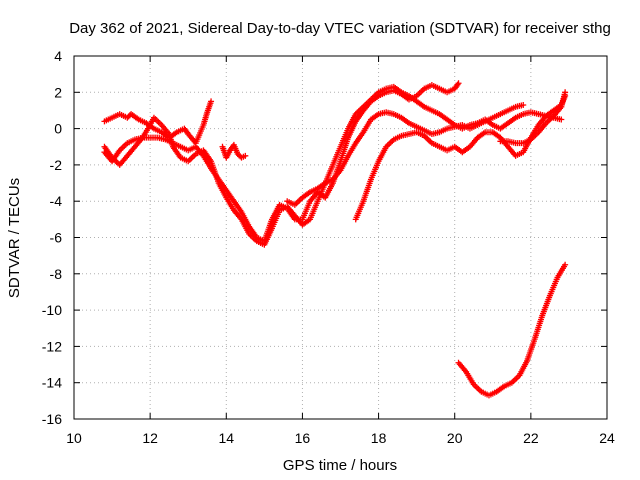 The image size is (640, 480). I want to click on y-tick-label: 0, so click(58, 129).